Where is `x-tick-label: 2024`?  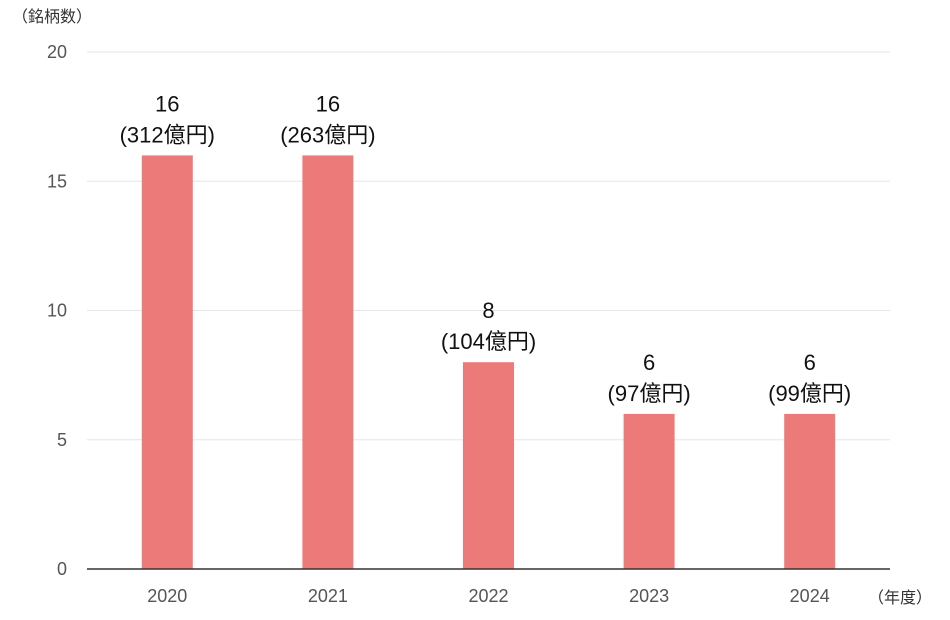 x-tick-label: 2024 is located at coordinates (810, 596).